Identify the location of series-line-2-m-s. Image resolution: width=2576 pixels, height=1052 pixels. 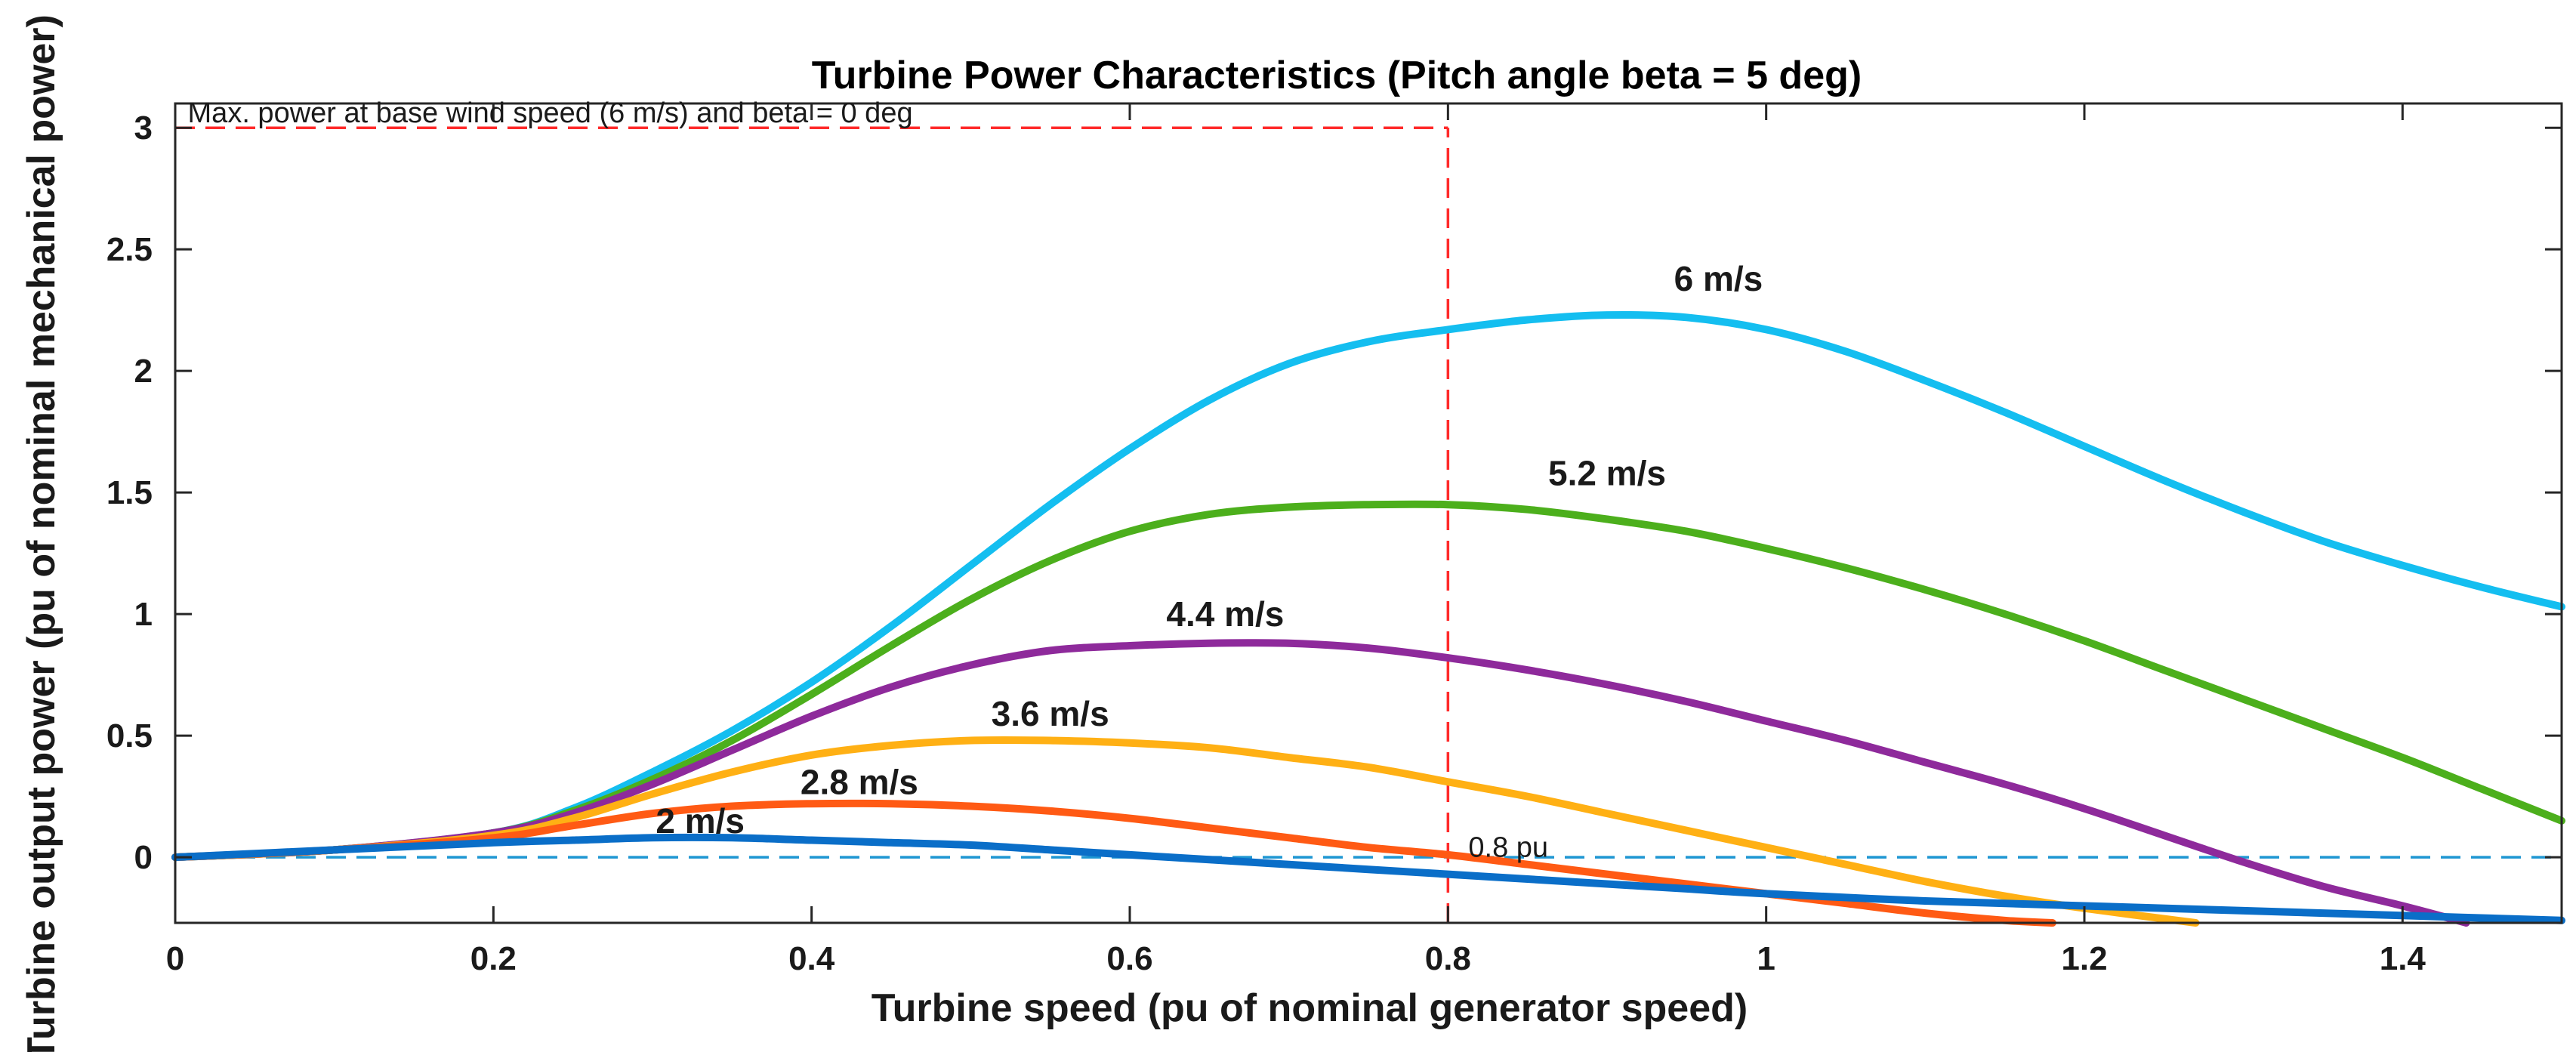
(1368, 878).